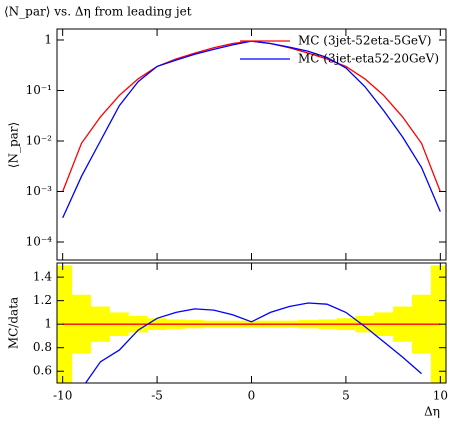 This screenshot has height=422, width=461. I want to click on x-tick-label: 10, so click(440, 396).